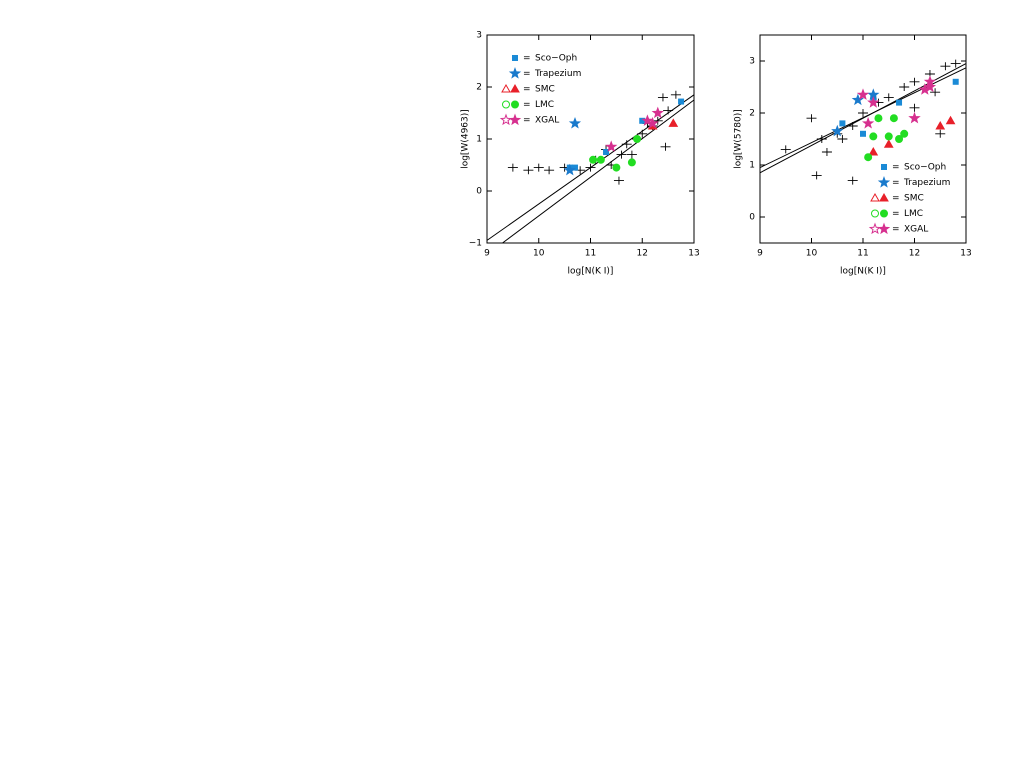 The height and width of the screenshot is (768, 1024). I want to click on y-axis-label: log[W(4963)], so click(466, 139).